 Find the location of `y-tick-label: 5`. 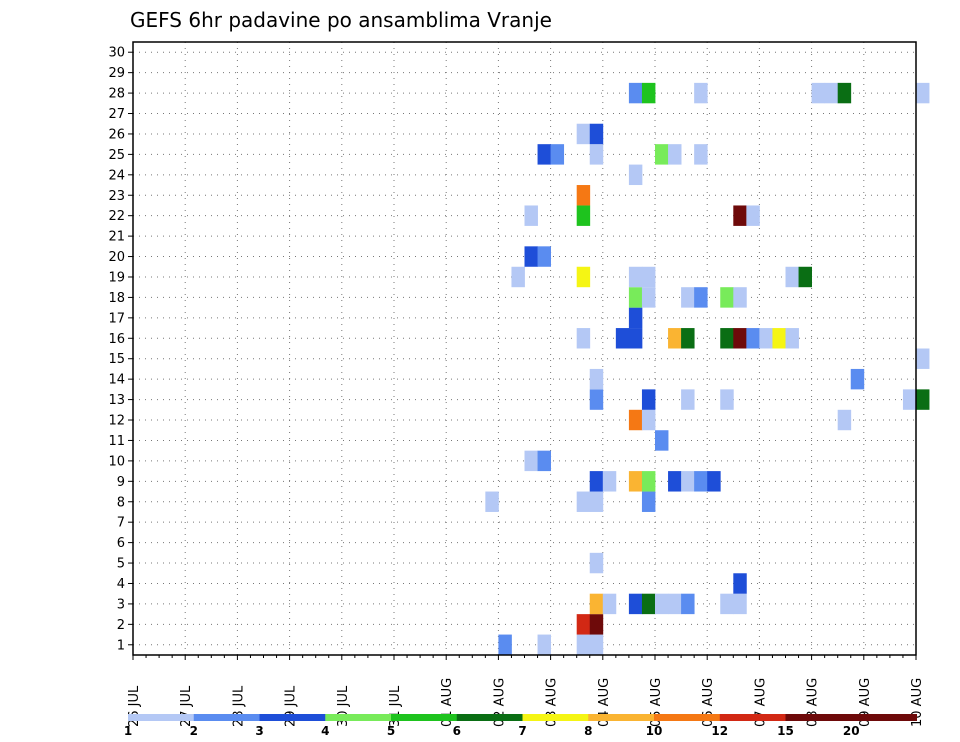

y-tick-label: 5 is located at coordinates (121, 564).